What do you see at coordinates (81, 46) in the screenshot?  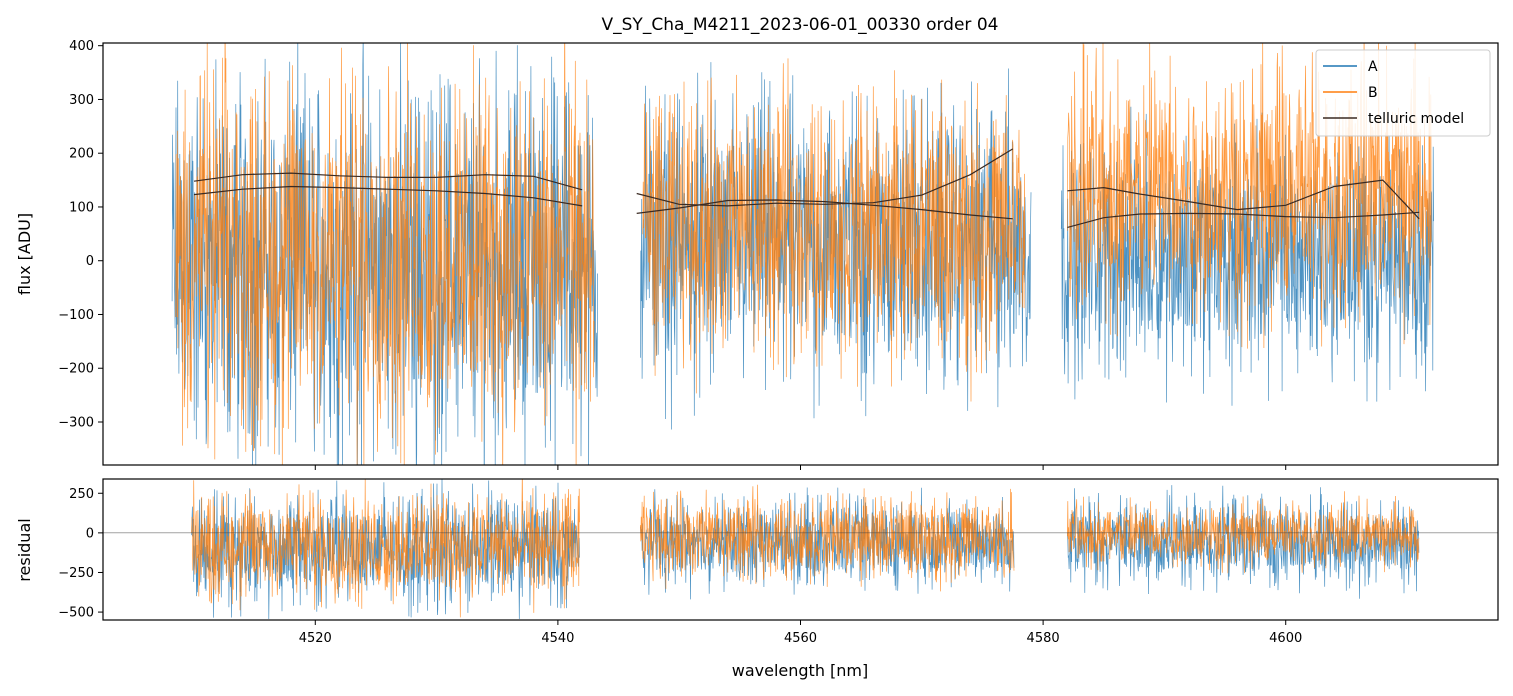 I see `flux-ytick-label: 400` at bounding box center [81, 46].